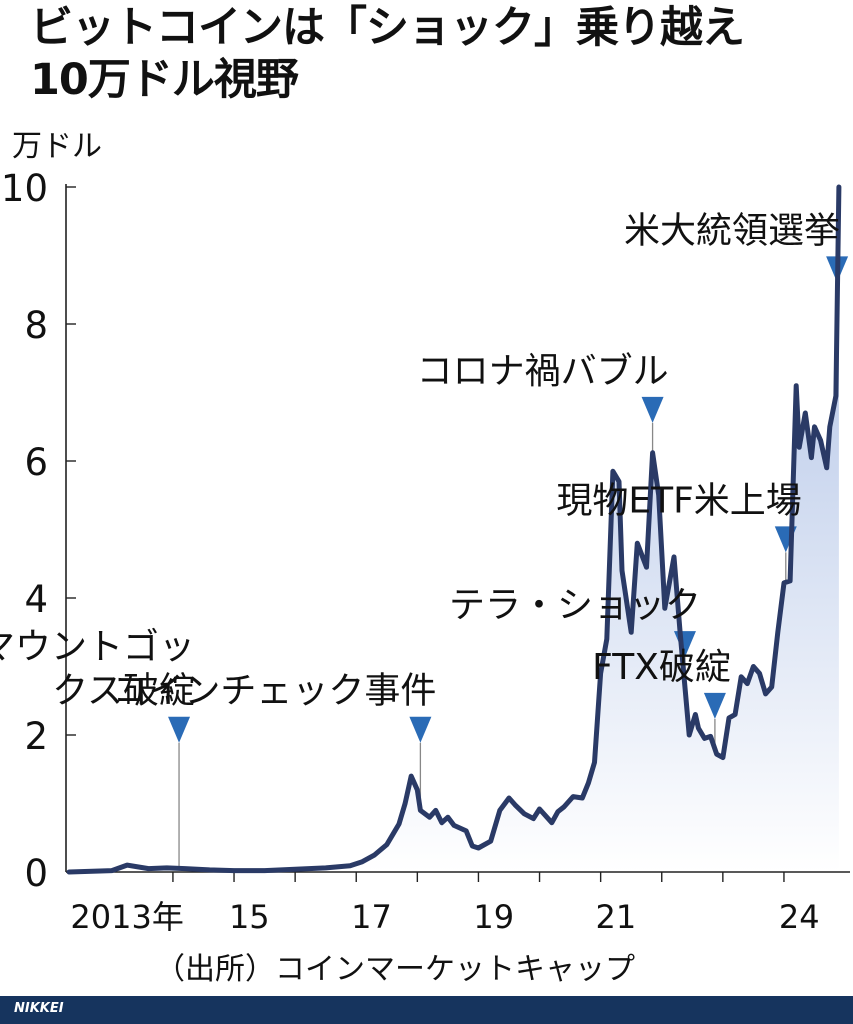 The height and width of the screenshot is (1024, 853). Describe the element at coordinates (57, 146) in the screenshot. I see `y-axis-unit-label: 万ドル` at that location.